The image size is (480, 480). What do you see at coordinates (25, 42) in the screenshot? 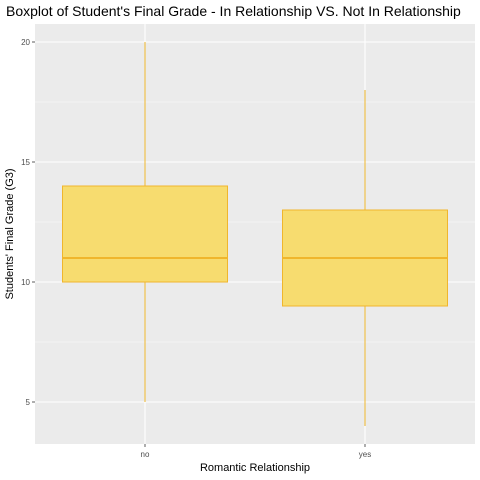
I see `y-tick-label: 20` at bounding box center [25, 42].